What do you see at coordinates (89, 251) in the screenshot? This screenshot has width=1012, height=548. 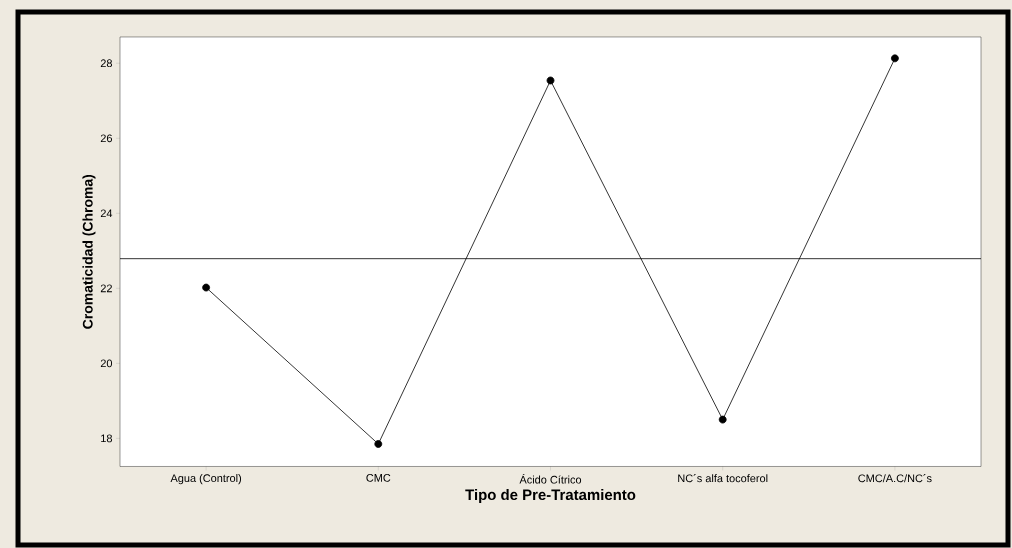 I see `y-axis-title: Cromaticidad (Chroma)` at bounding box center [89, 251].